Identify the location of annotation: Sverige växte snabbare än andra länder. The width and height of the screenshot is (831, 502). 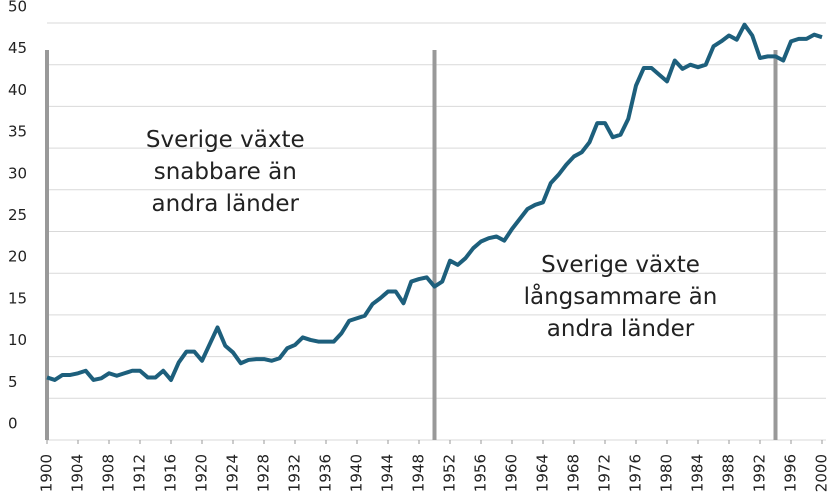
(225, 171).